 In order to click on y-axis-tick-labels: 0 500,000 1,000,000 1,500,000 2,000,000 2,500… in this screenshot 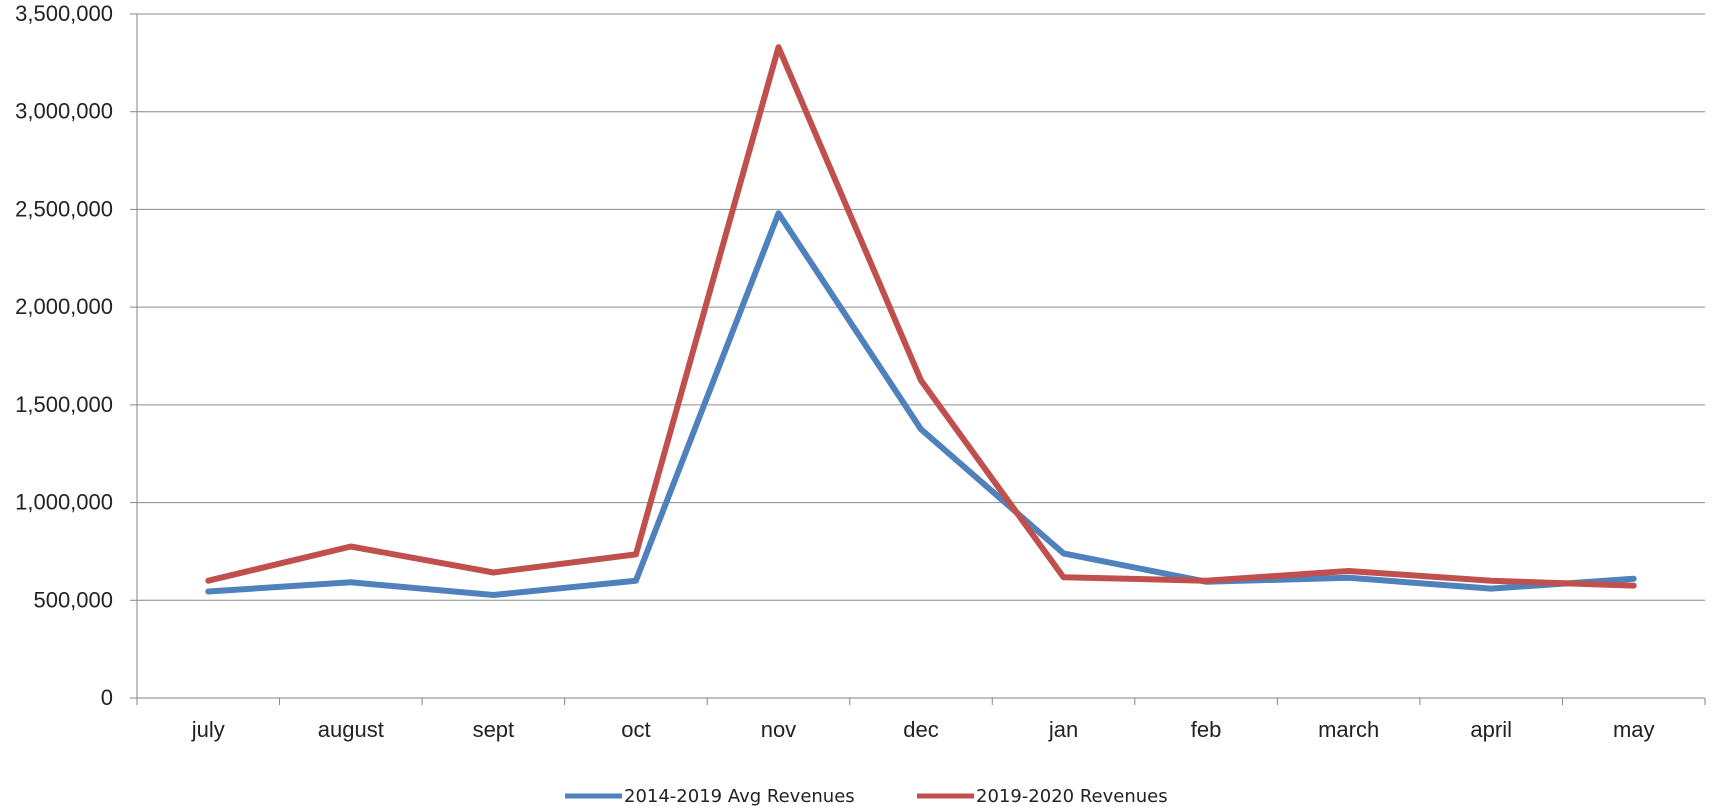, I will do `click(76, 355)`.